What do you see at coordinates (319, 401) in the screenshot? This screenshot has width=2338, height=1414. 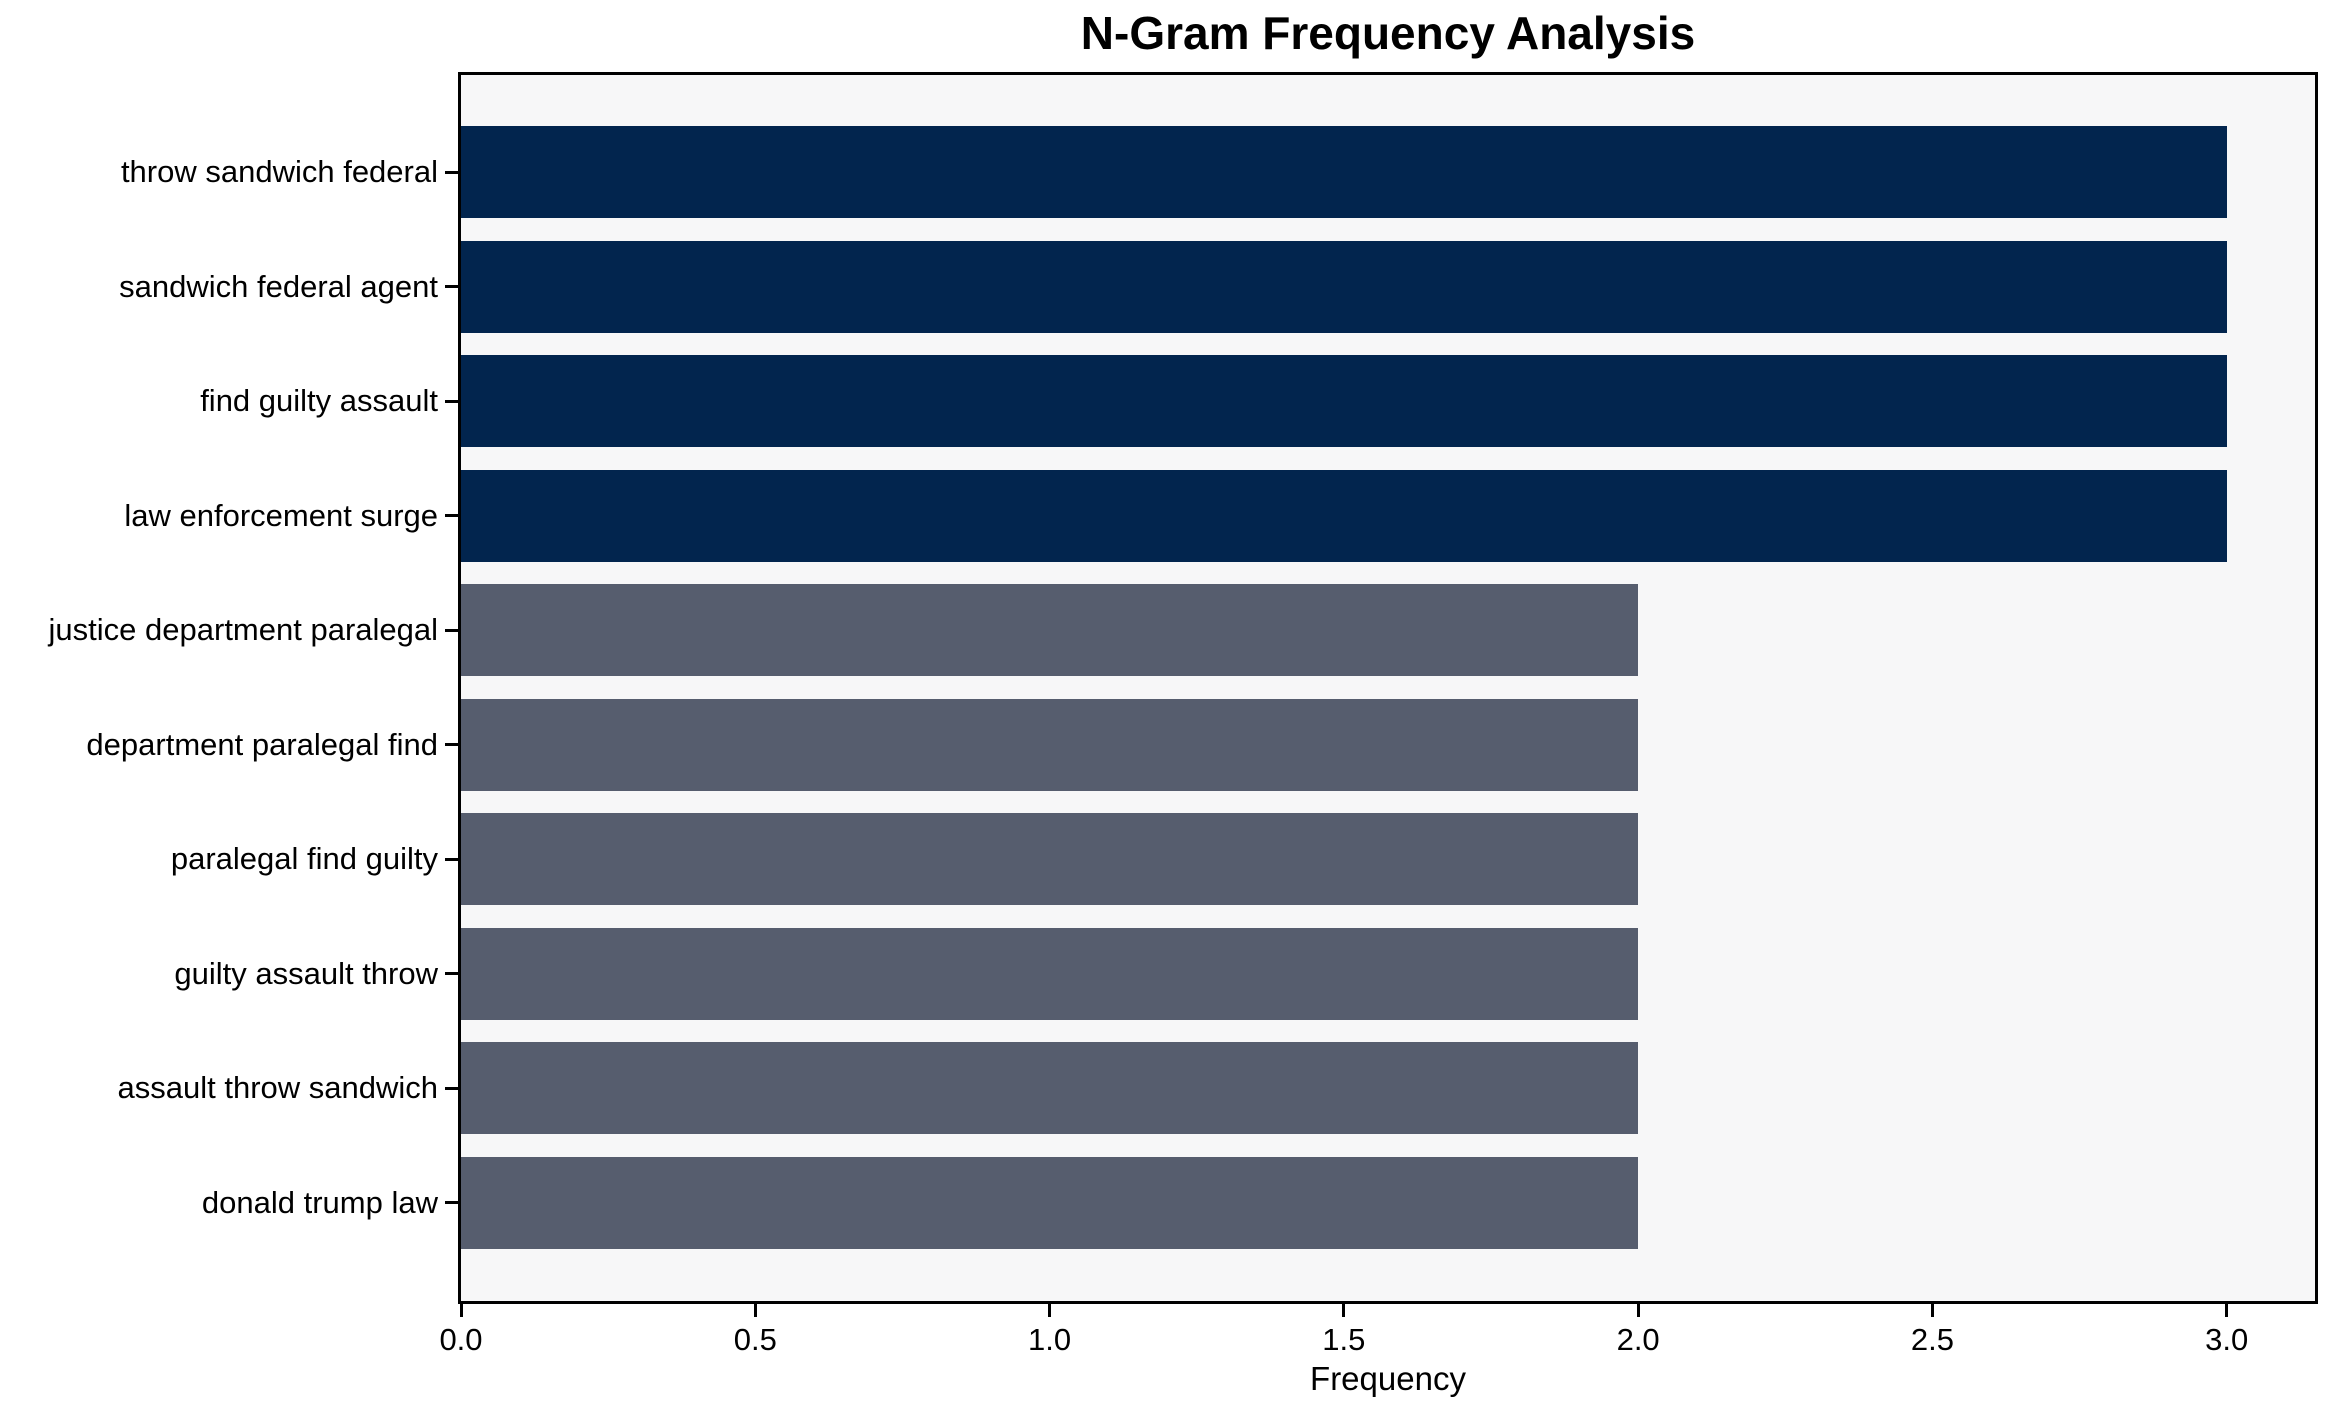 I see `y-tick-label: find guilty assault` at bounding box center [319, 401].